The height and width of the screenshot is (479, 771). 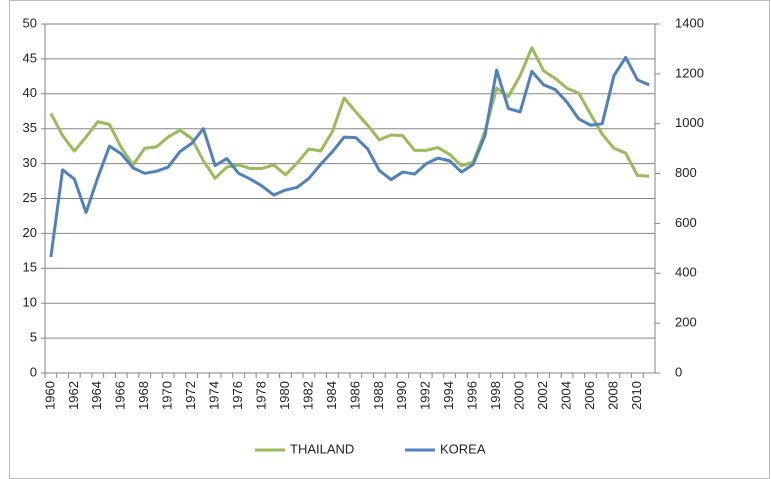 What do you see at coordinates (589, 395) in the screenshot?
I see `x-tick-label: 2006` at bounding box center [589, 395].